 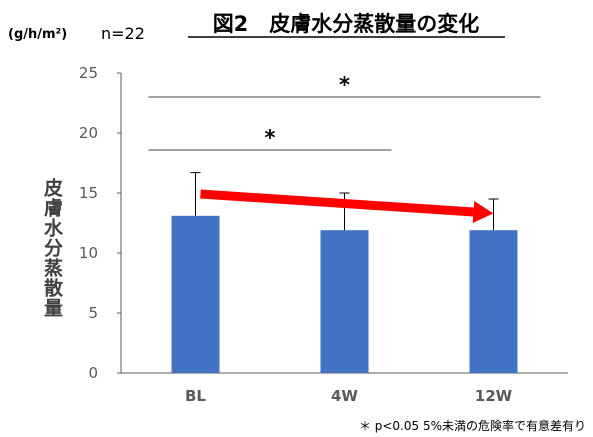 What do you see at coordinates (93, 373) in the screenshot?
I see `y-tick-label: 0` at bounding box center [93, 373].